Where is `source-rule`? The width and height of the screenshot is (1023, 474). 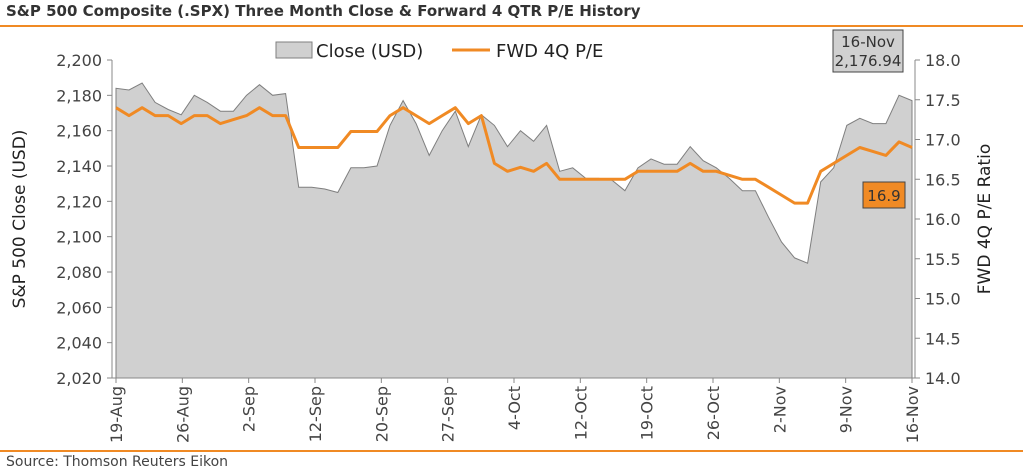 source-rule is located at coordinates (511, 451).